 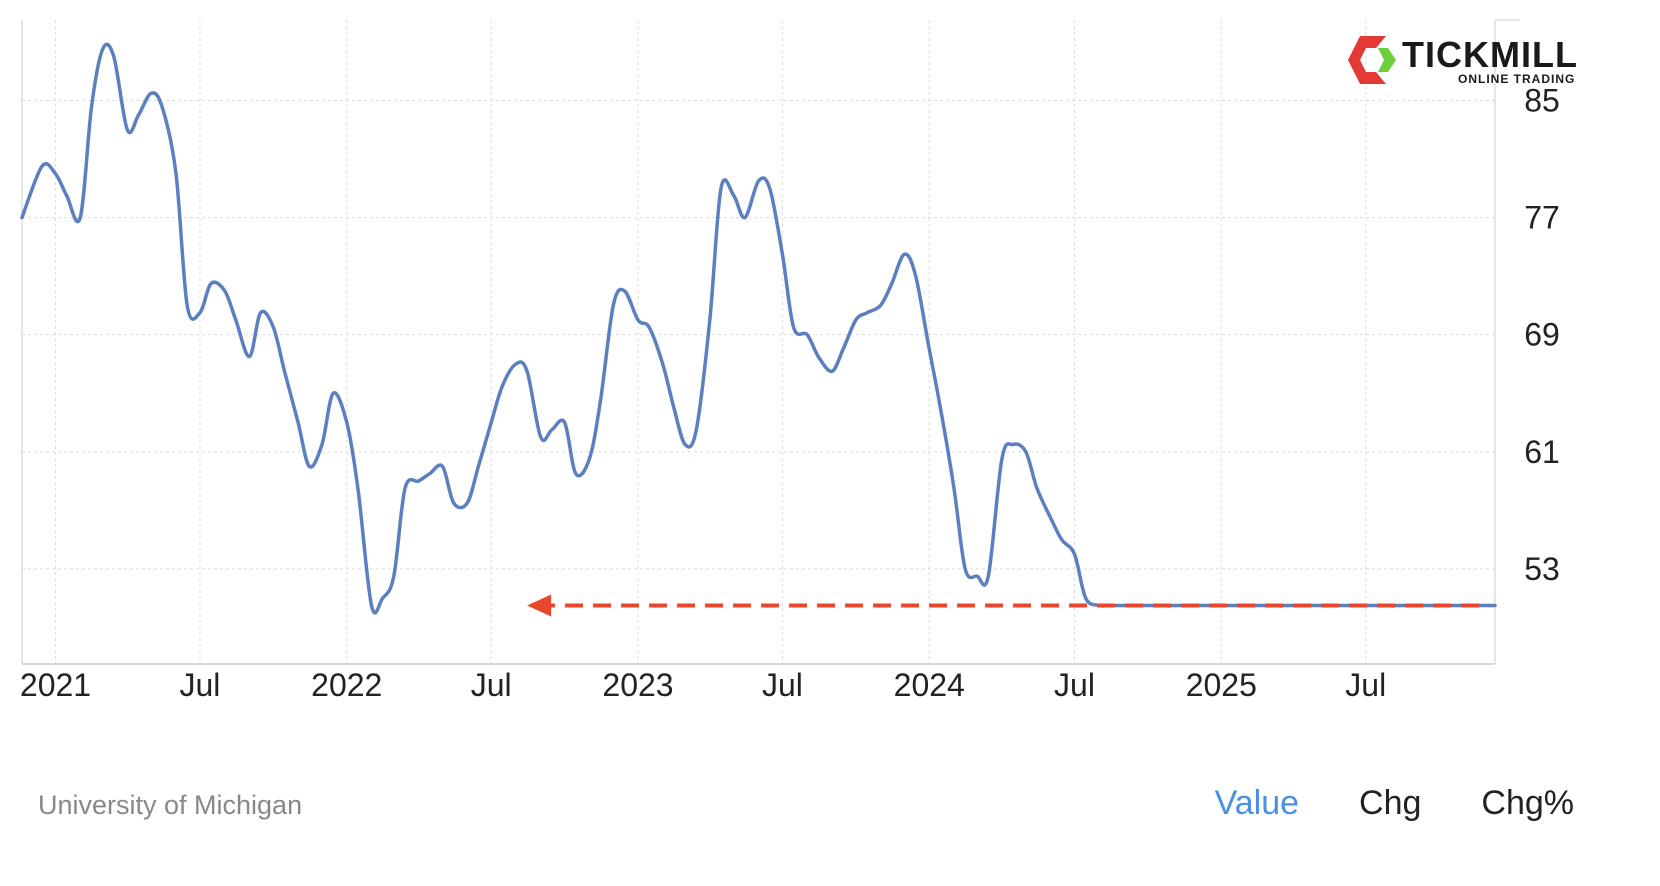 What do you see at coordinates (1542, 452) in the screenshot?
I see `y-tick-label: 61` at bounding box center [1542, 452].